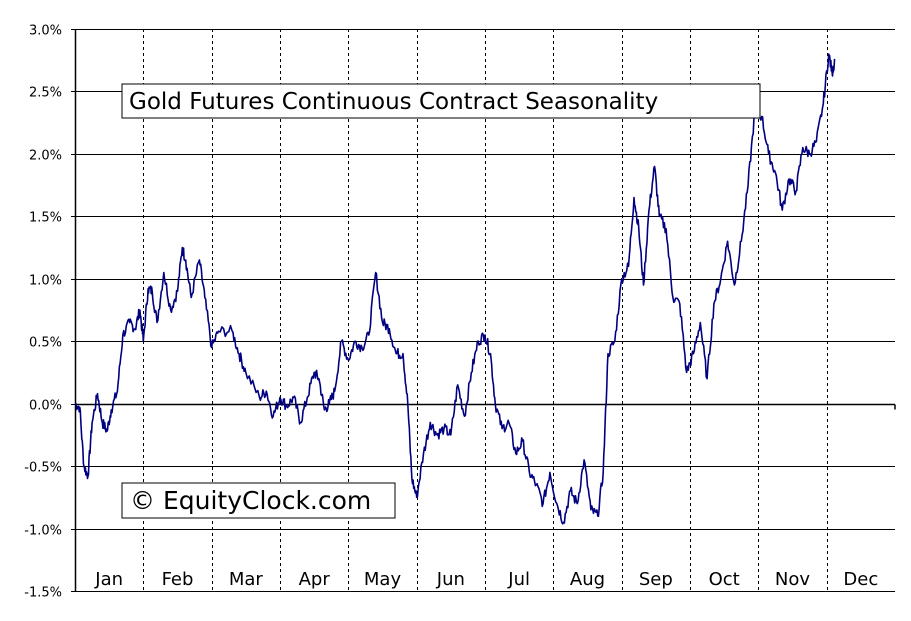  I want to click on y-tick-label: 2.0%, so click(45, 156).